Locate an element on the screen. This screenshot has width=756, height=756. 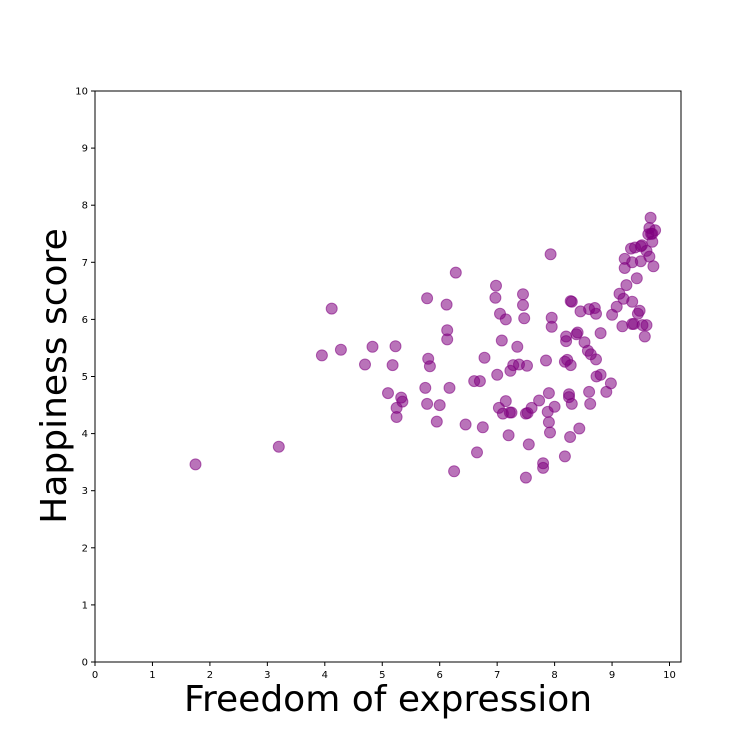
x-tick-label: 5 is located at coordinates (382, 675).